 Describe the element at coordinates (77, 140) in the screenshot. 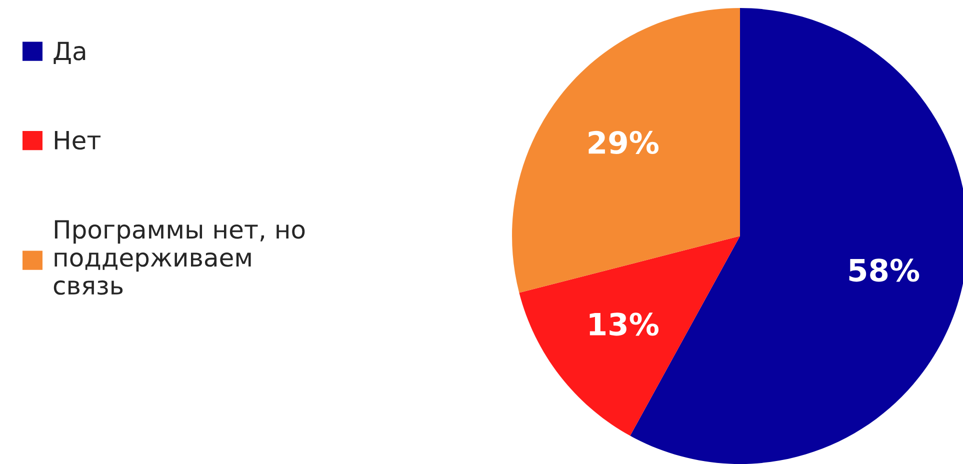

I see `legend-label: Нет` at that location.